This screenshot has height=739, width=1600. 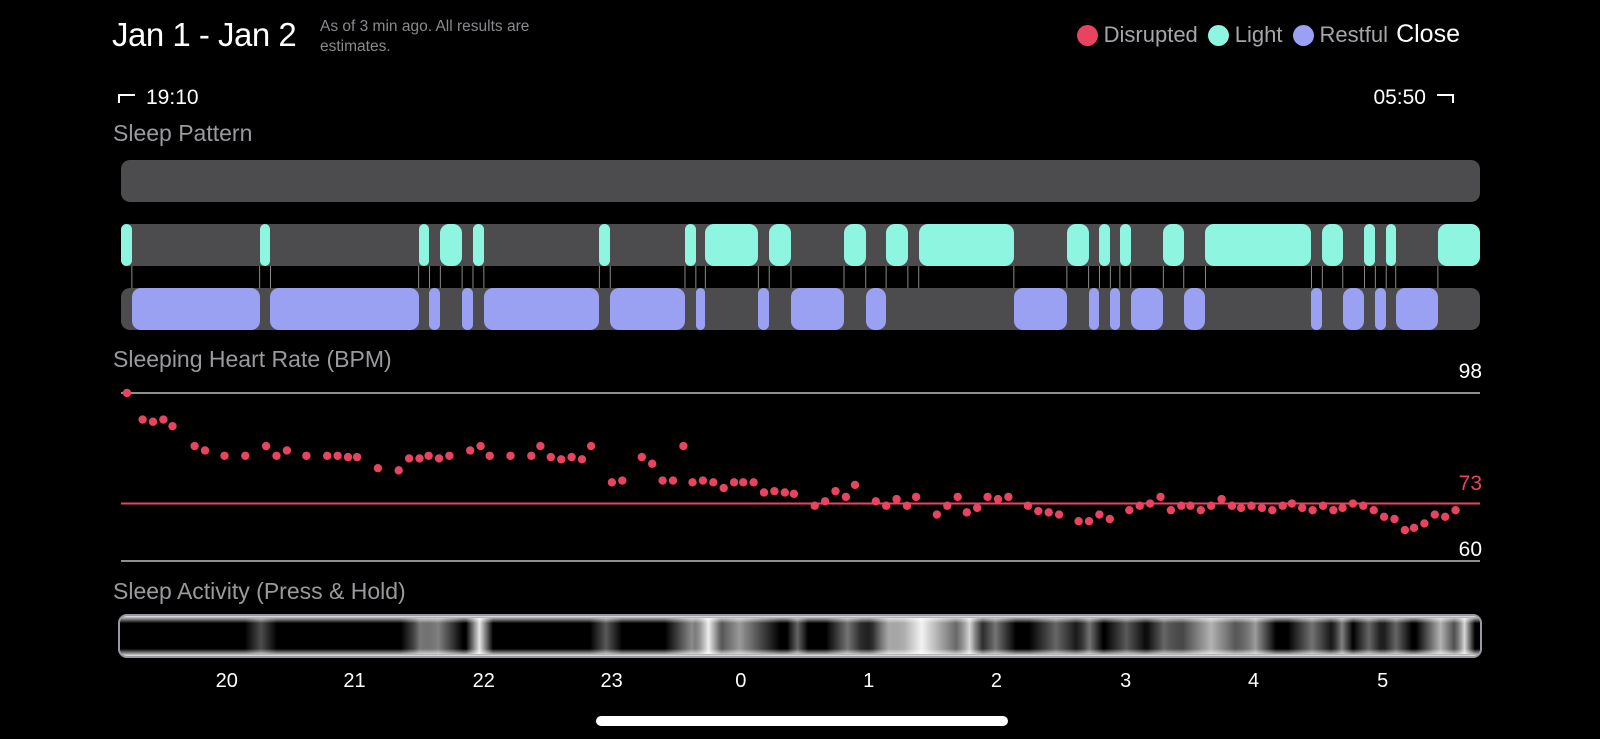 I want to click on home-indicator, so click(x=802, y=721).